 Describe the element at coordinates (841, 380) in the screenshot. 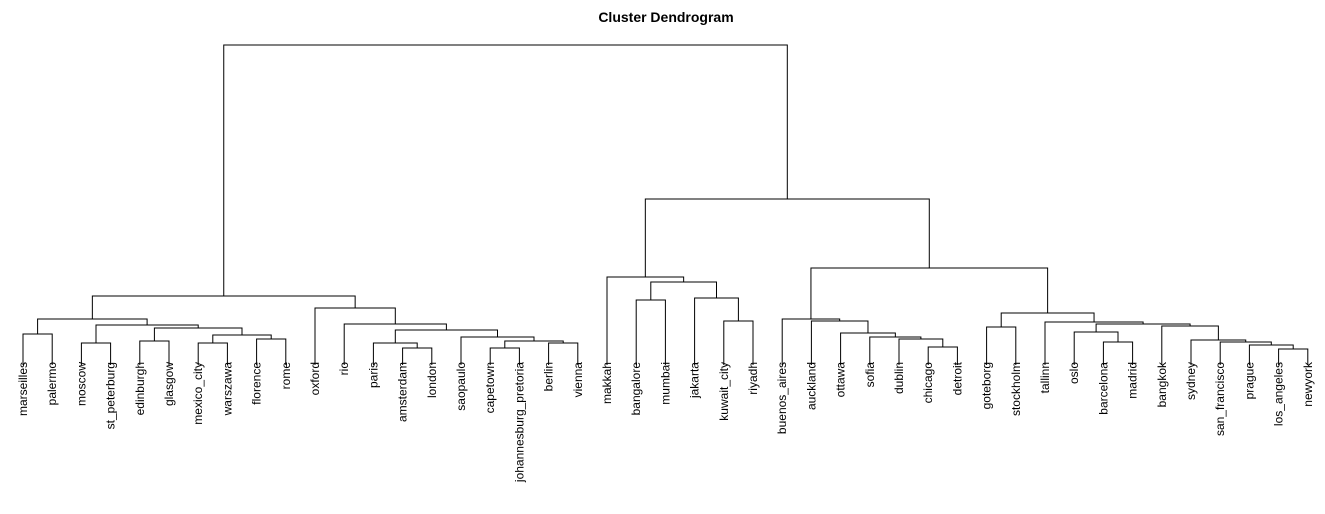

I see `leaf-label: ottawa` at that location.